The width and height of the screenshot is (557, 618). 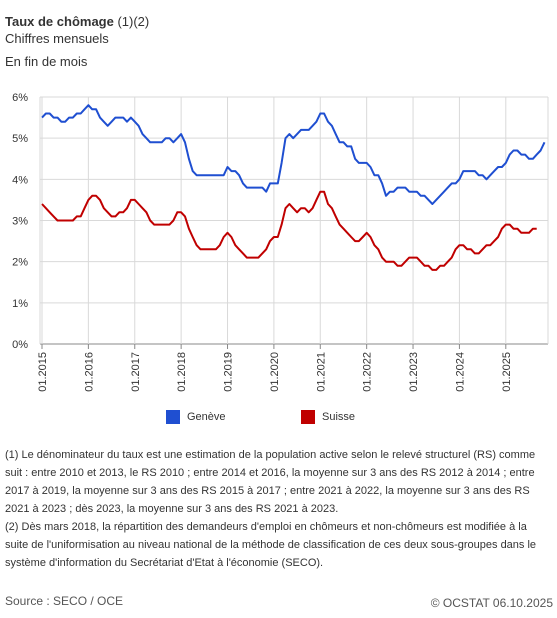 What do you see at coordinates (321, 372) in the screenshot?
I see `x-tick-label: 01.2021` at bounding box center [321, 372].